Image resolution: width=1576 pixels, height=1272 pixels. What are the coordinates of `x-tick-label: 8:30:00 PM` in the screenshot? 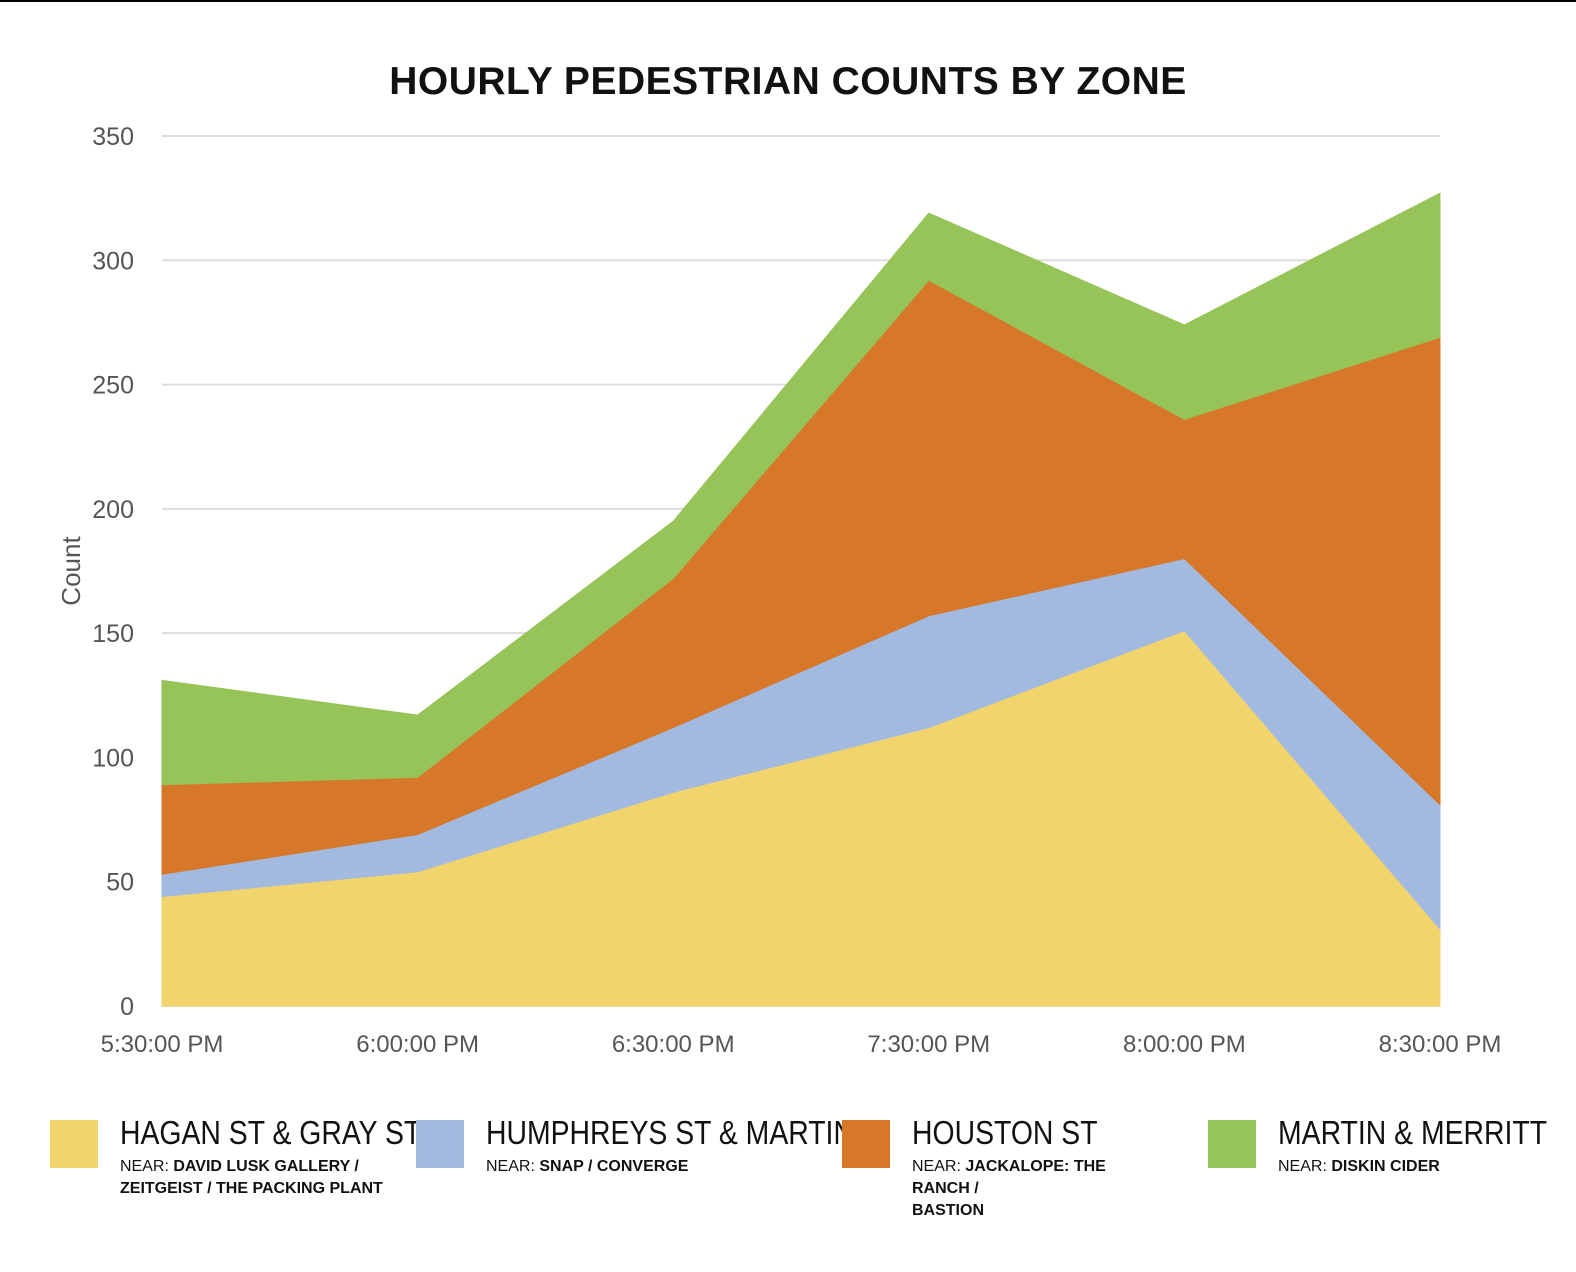 It's located at (1440, 1044).